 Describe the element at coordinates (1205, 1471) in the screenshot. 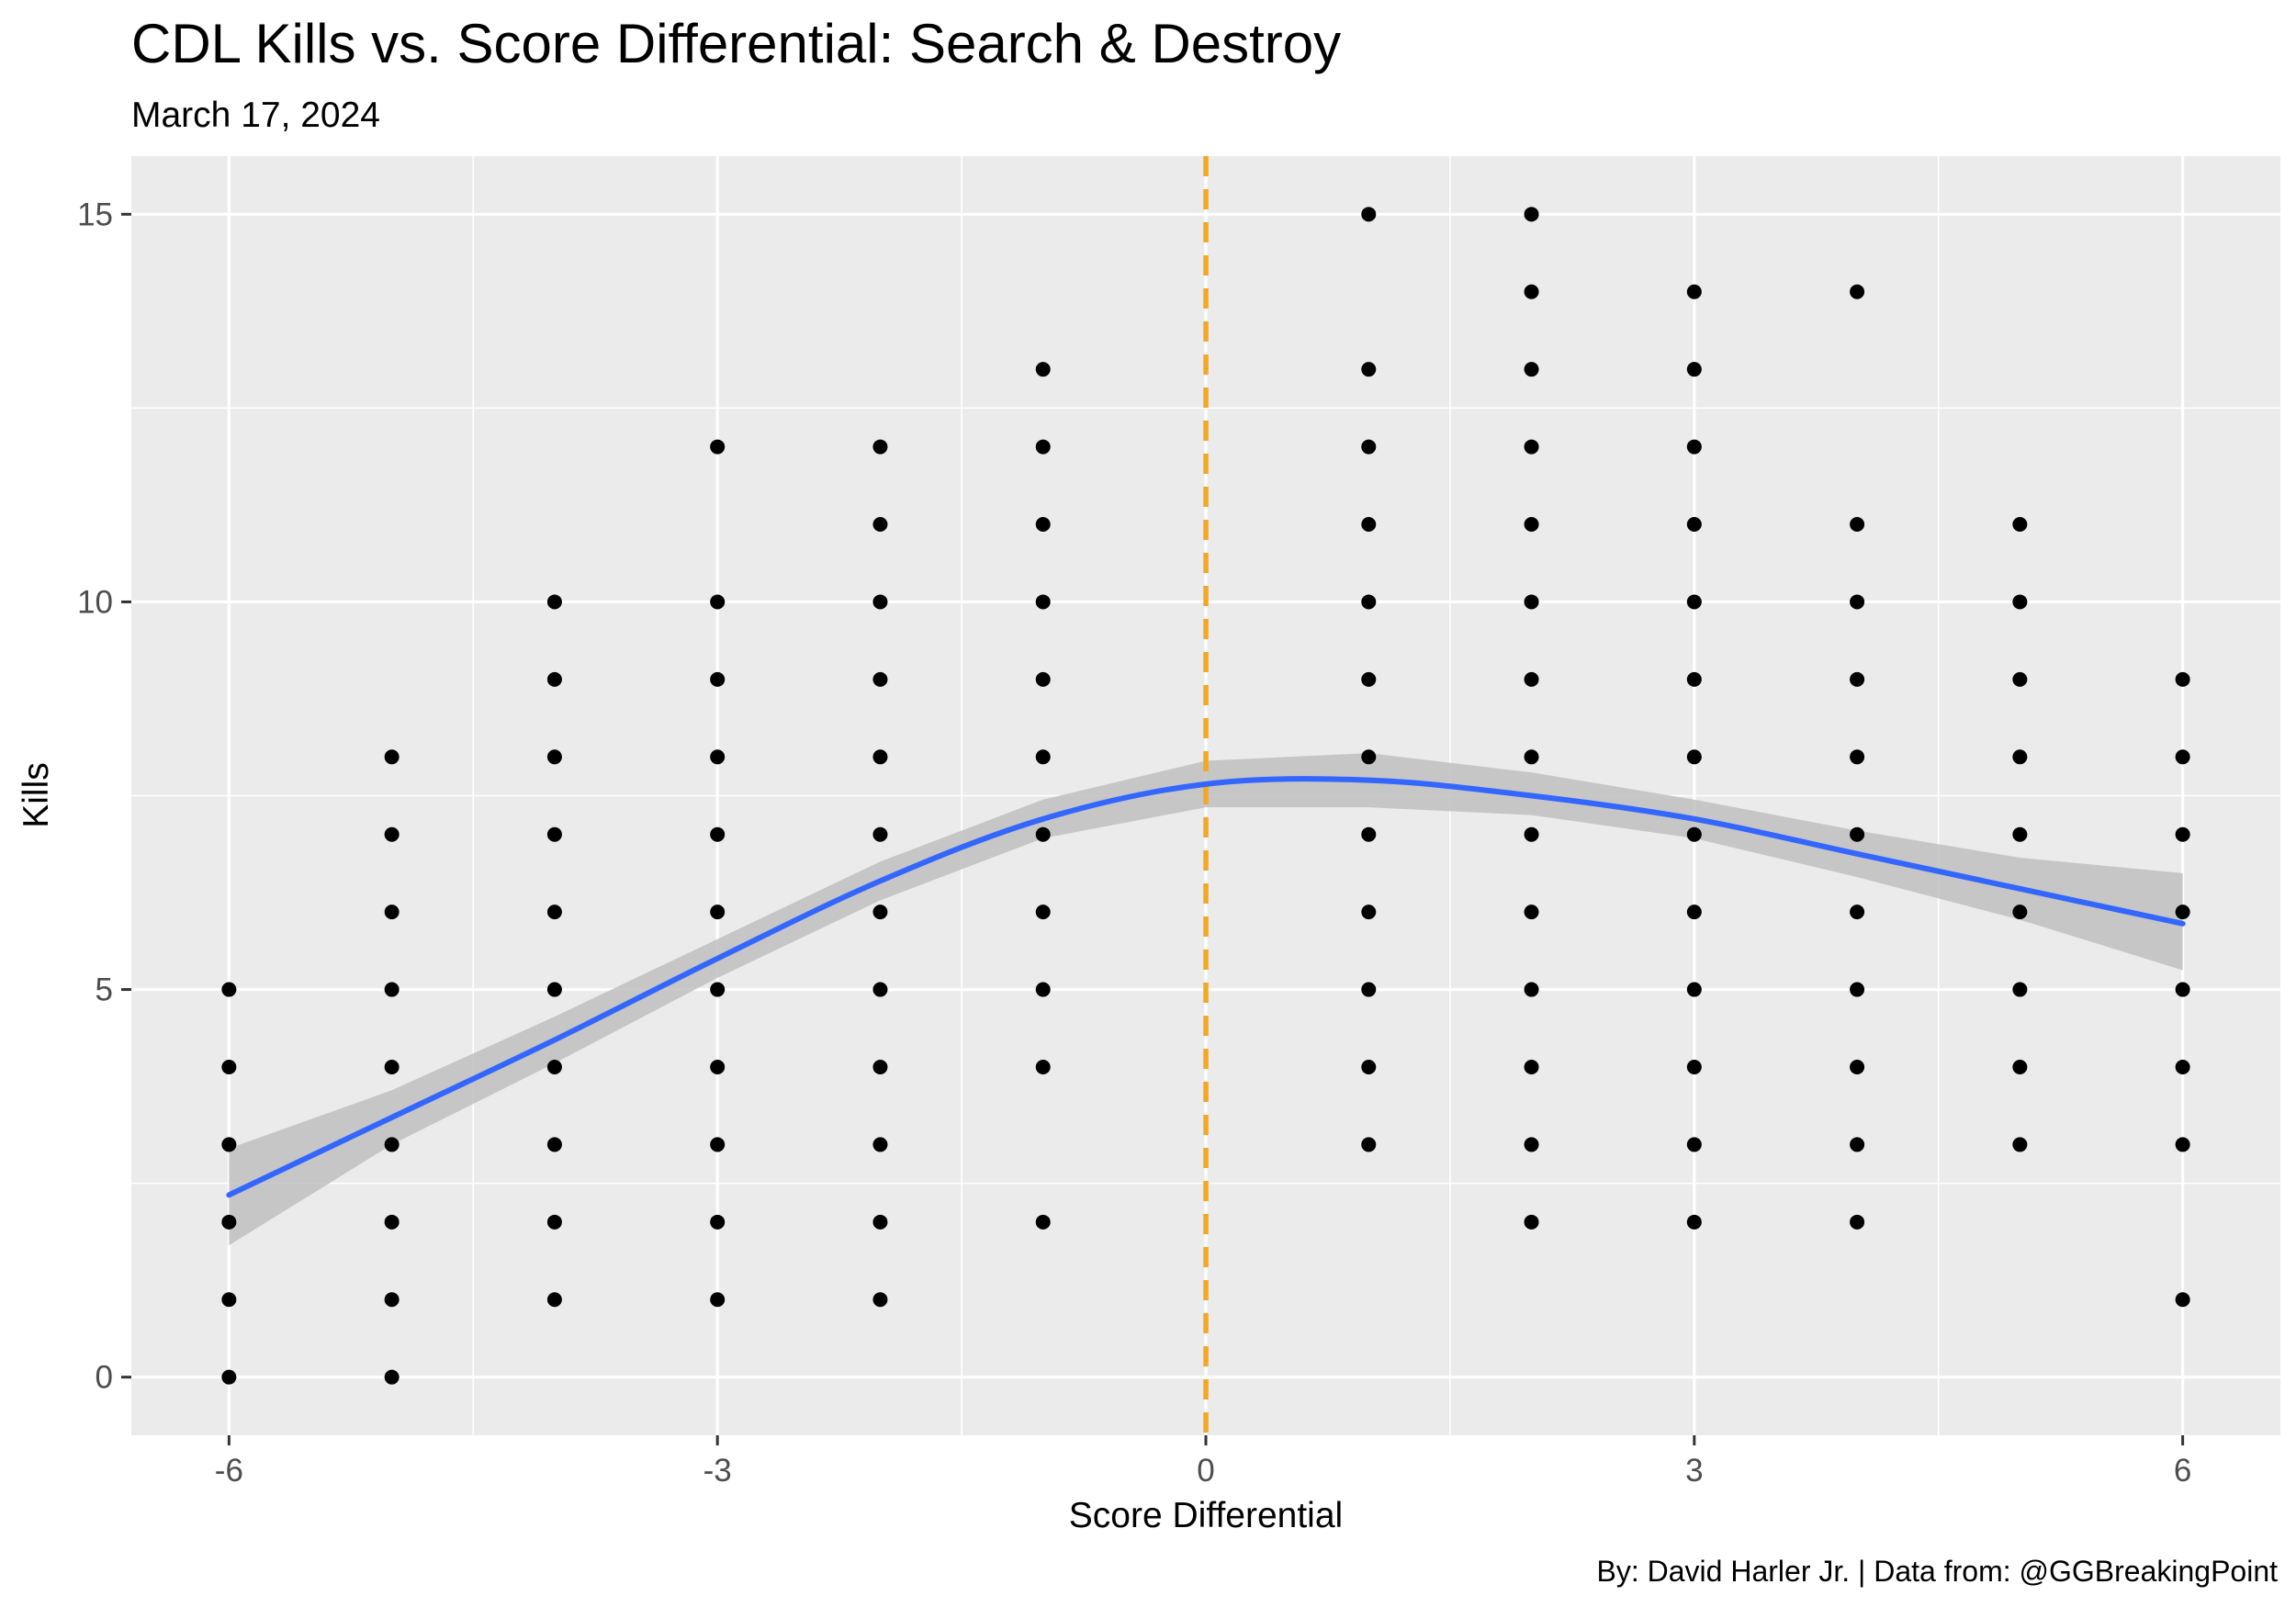

I see `x-tick-label: 0` at that location.